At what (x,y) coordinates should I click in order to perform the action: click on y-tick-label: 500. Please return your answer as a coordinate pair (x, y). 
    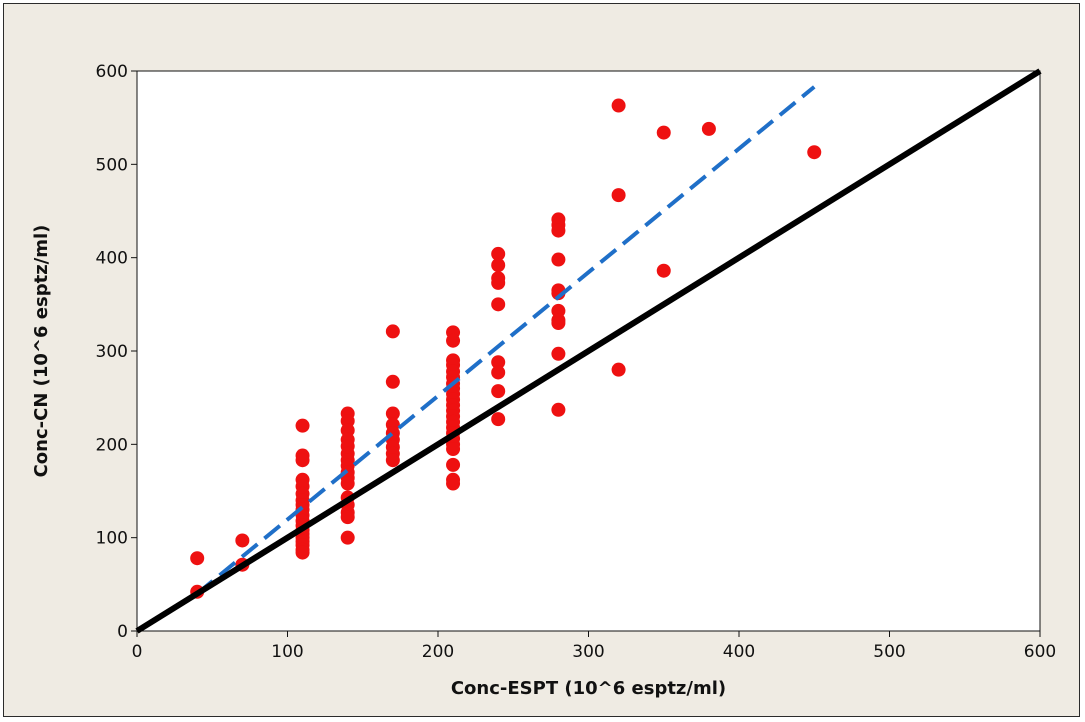
    Looking at the image, I should click on (112, 165).